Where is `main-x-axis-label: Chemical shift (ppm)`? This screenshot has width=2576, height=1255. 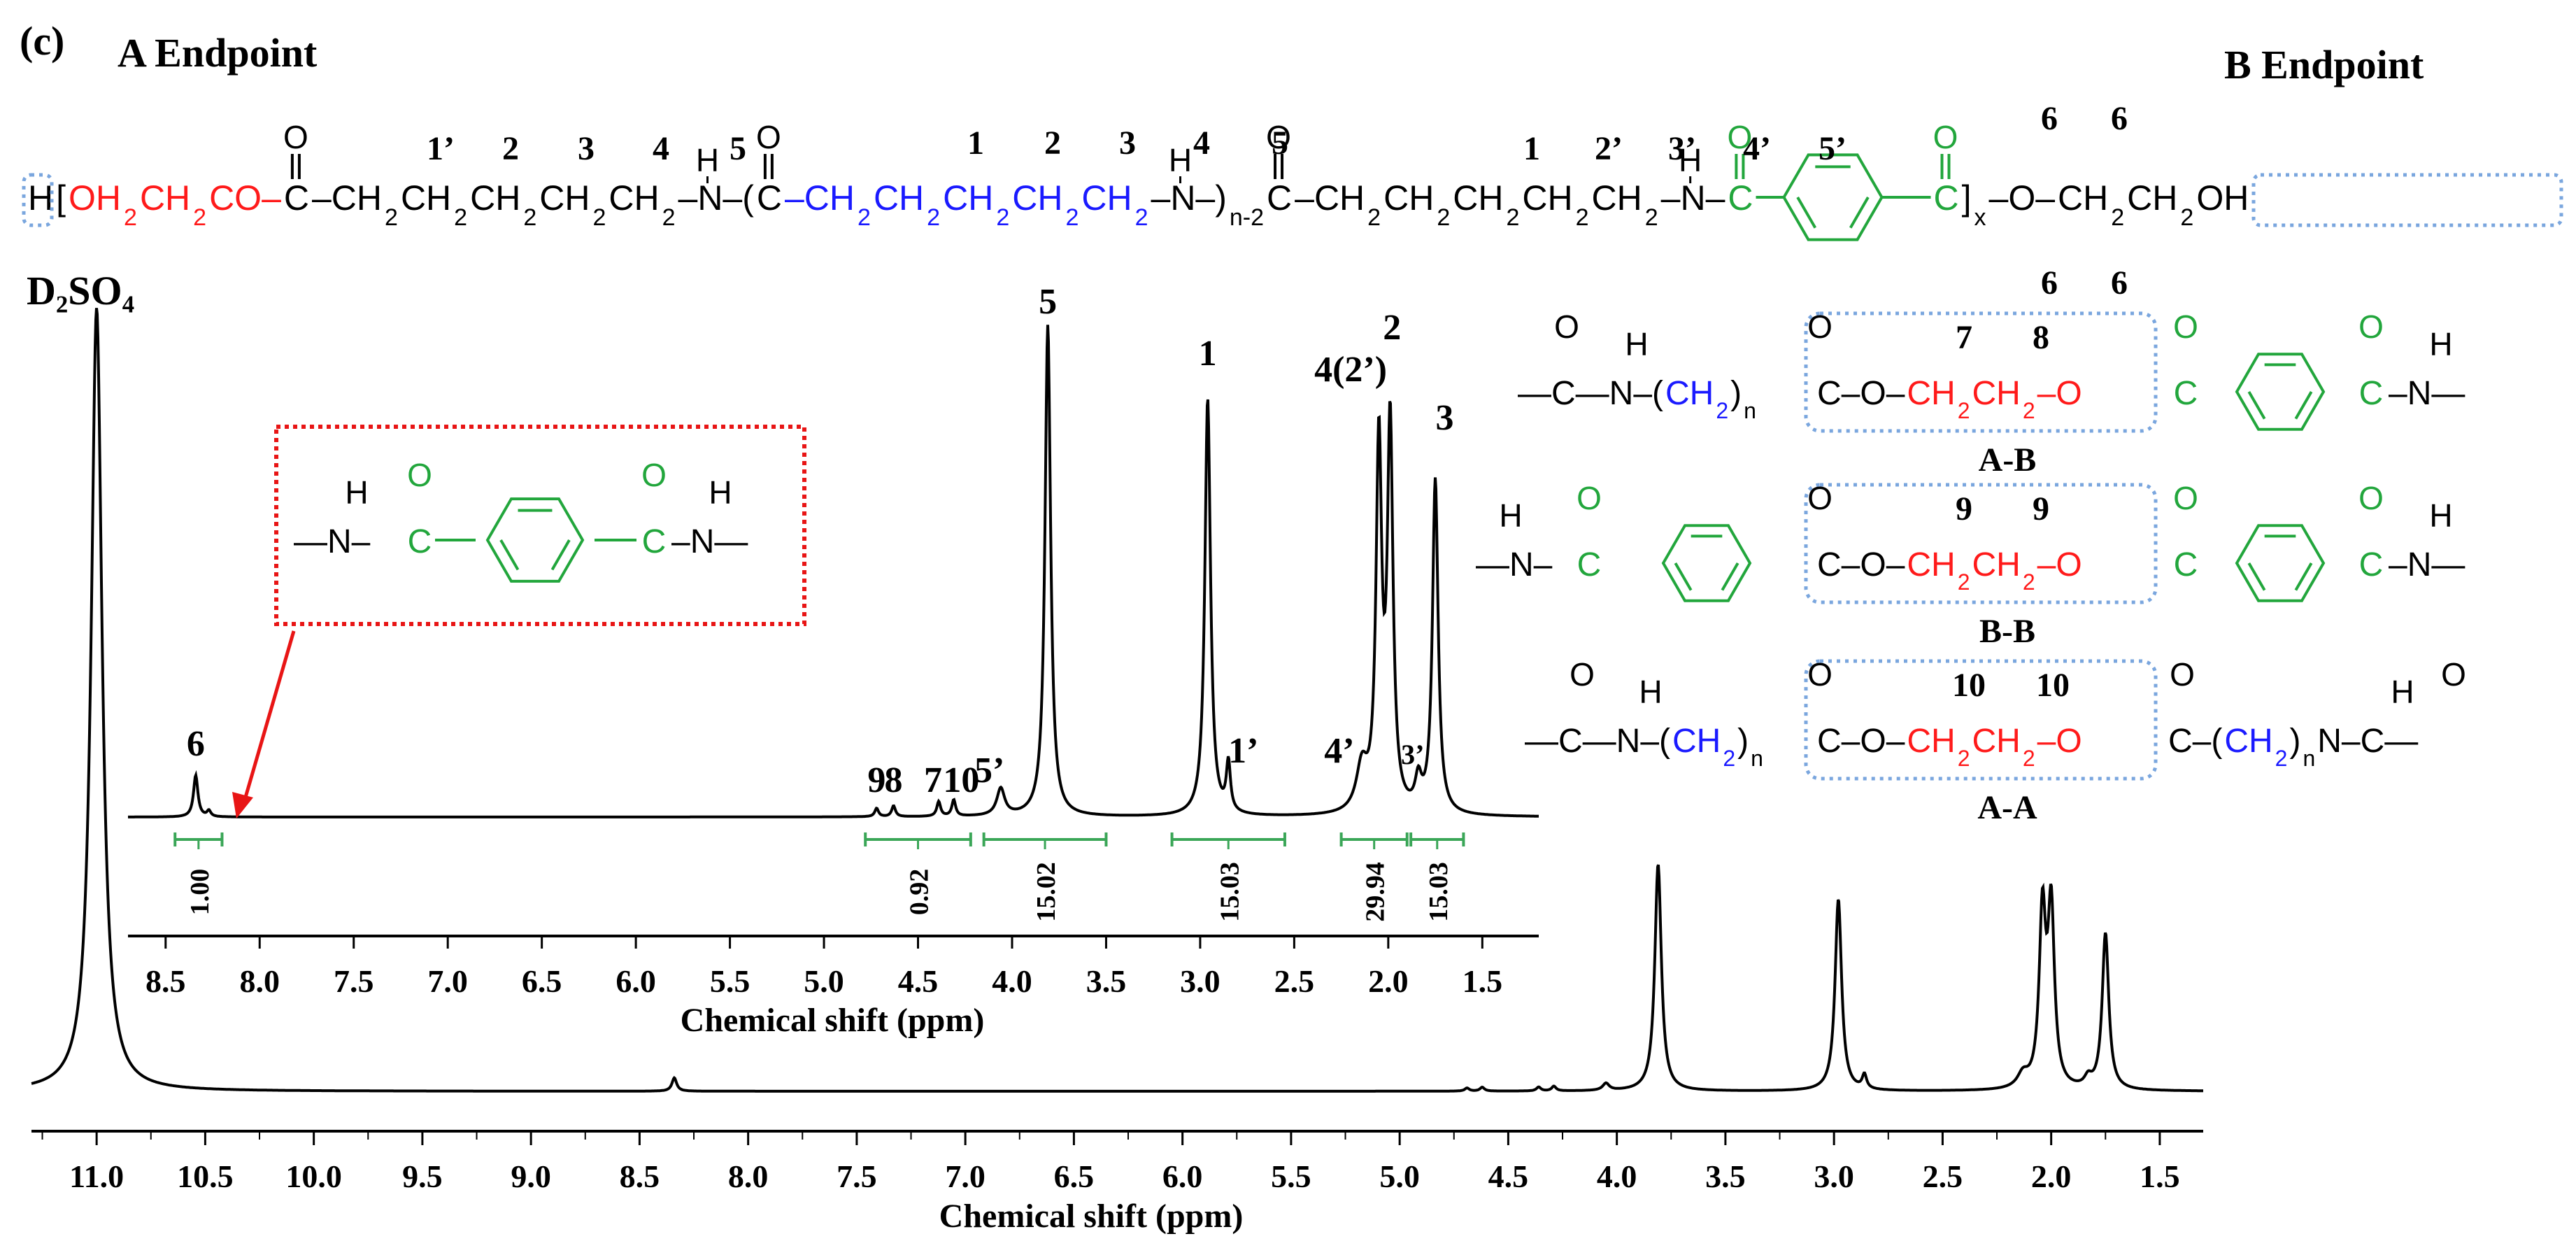 main-x-axis-label: Chemical shift (ppm) is located at coordinates (1091, 1216).